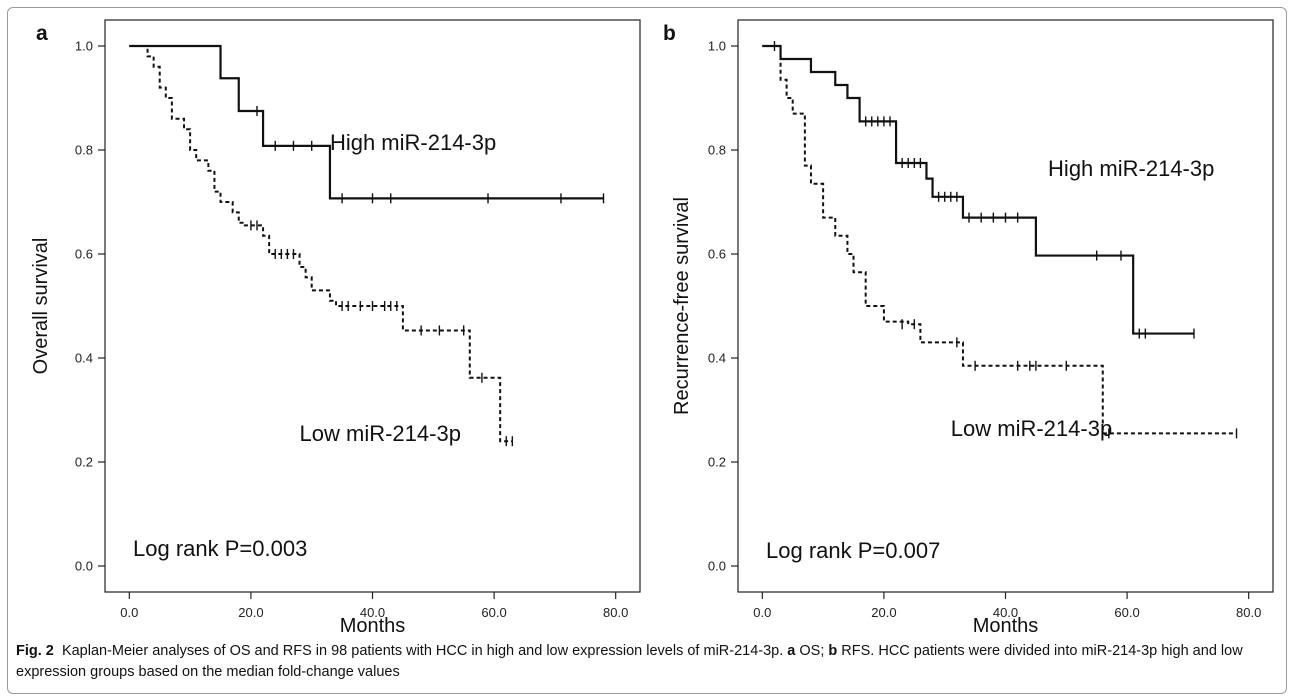 The height and width of the screenshot is (700, 1293). I want to click on log-rank-annotation: Log rank P=0.007, so click(853, 550).